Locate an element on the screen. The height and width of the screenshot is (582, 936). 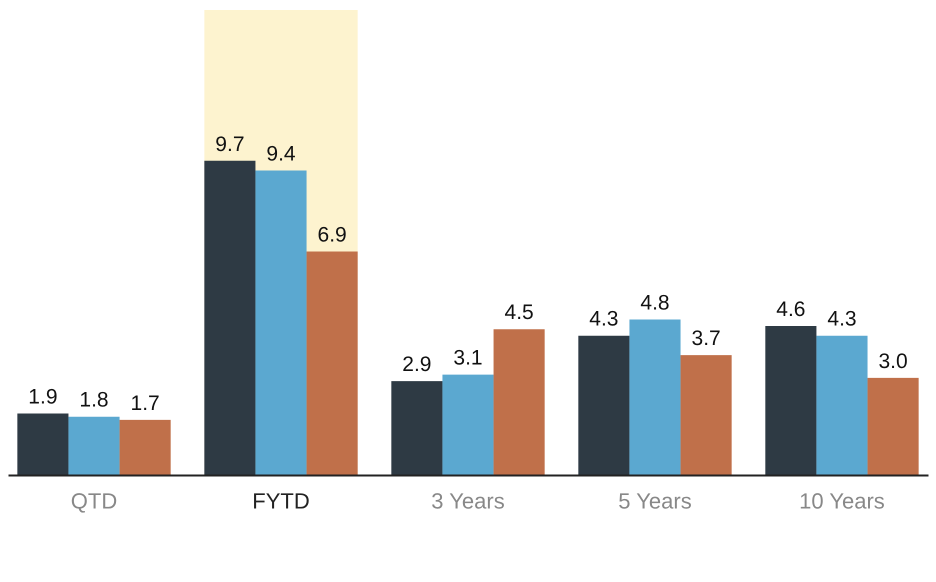
data-label: 9.7 is located at coordinates (229, 144).